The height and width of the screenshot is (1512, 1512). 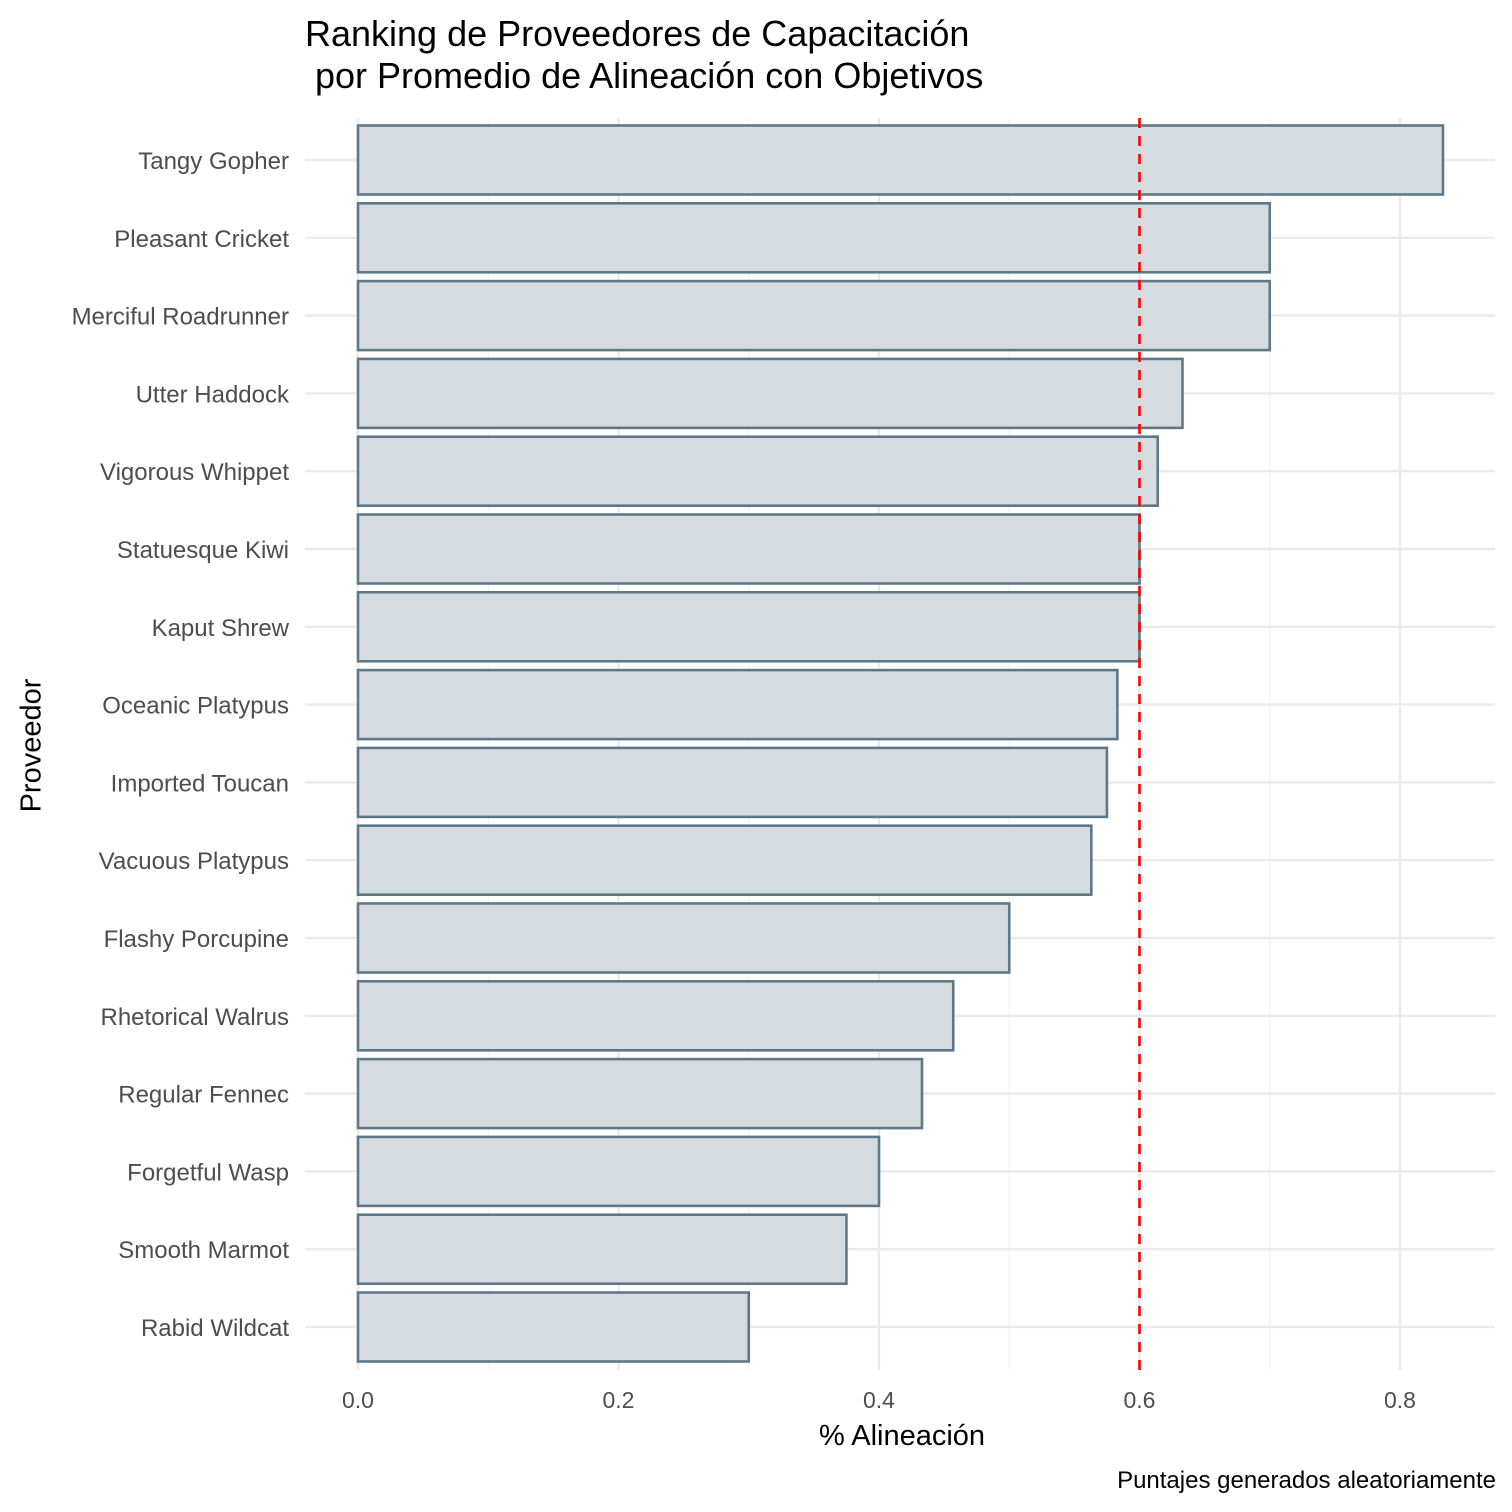 What do you see at coordinates (195, 1017) in the screenshot?
I see `category-label: Rhetorical Walrus` at bounding box center [195, 1017].